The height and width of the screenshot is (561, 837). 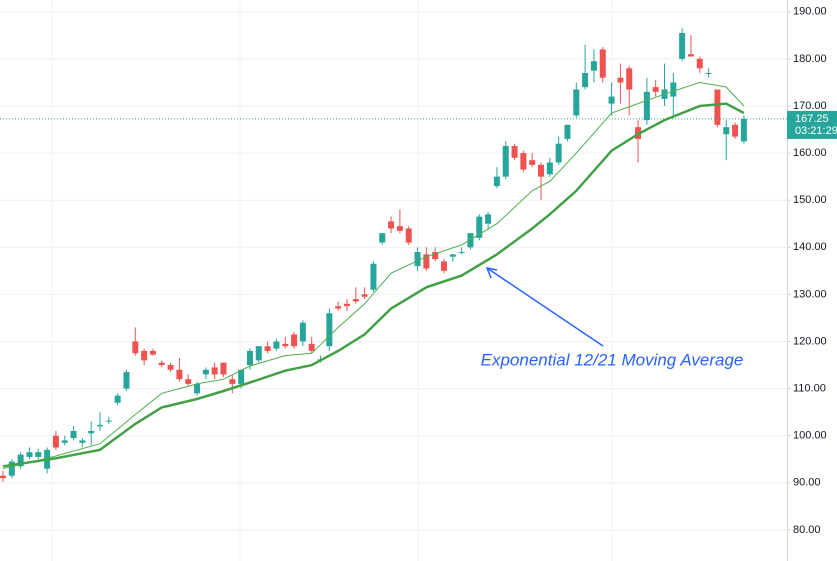 What do you see at coordinates (545, 307) in the screenshot?
I see `annotation-arrow` at bounding box center [545, 307].